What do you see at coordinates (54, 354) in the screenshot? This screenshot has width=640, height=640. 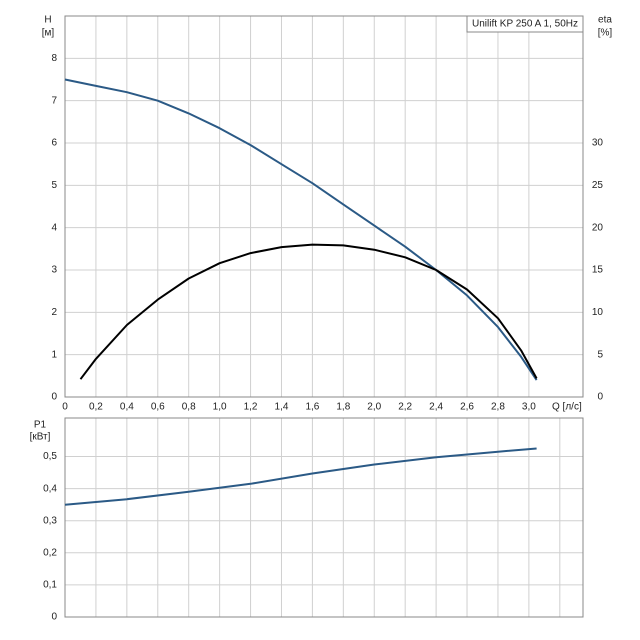 I see `y-tick-label: 1` at bounding box center [54, 354].